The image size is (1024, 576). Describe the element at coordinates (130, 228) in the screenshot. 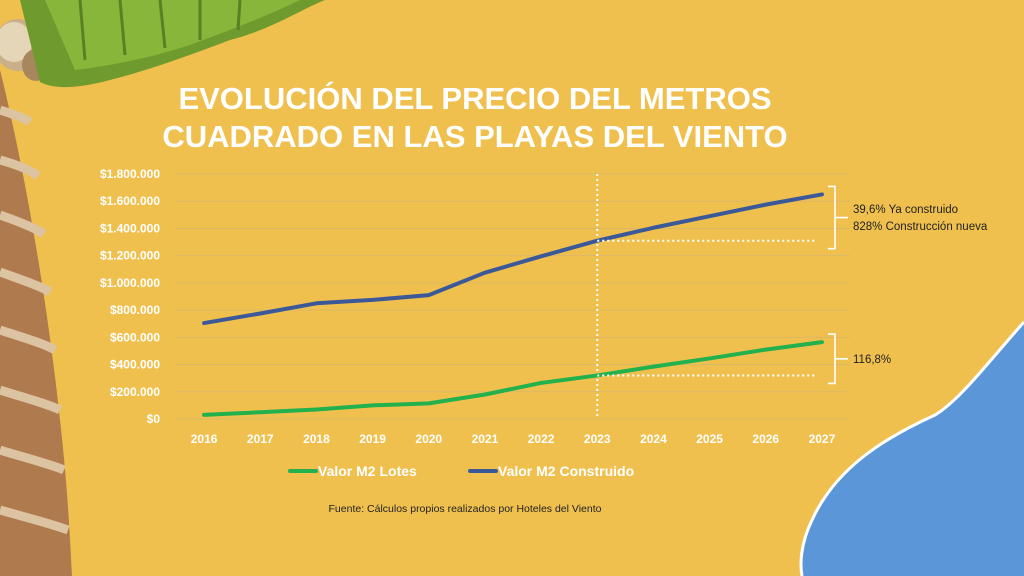

I see `y-tick-label: $1.400.000` at that location.